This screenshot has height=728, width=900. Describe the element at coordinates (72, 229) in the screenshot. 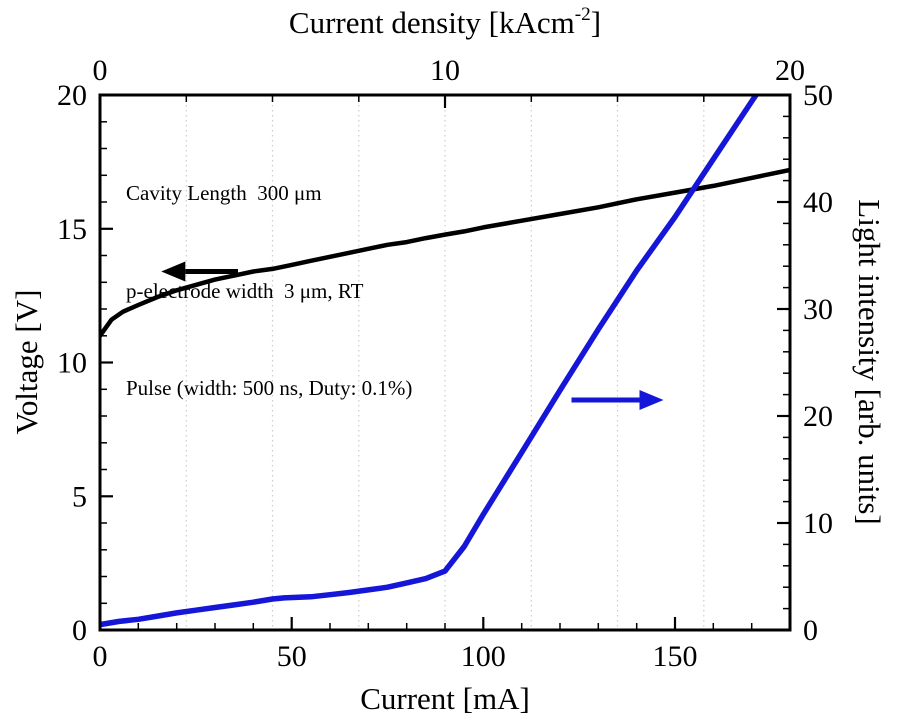

I see `tick-label: 15` at that location.